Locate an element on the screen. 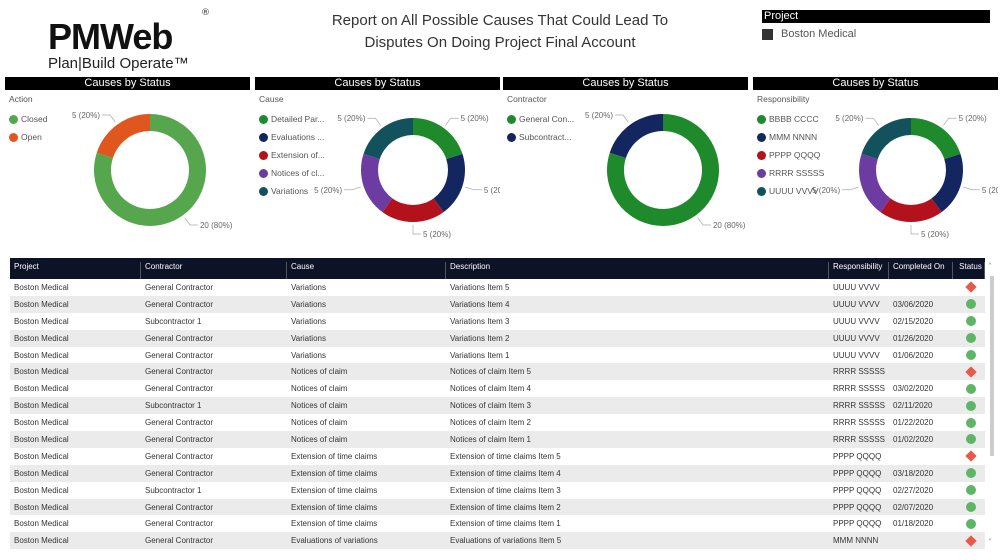  column-header: Responsibility is located at coordinates (859, 270).